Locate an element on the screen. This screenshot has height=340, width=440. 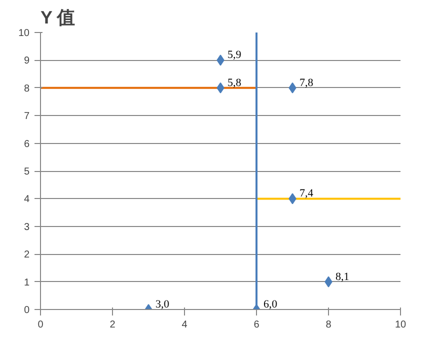
x-tick-label: 8 is located at coordinates (329, 325).